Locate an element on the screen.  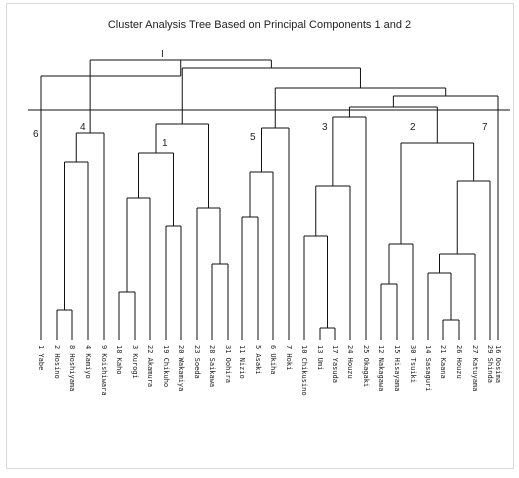
leaf-label: 31 Oohira is located at coordinates (228, 364).